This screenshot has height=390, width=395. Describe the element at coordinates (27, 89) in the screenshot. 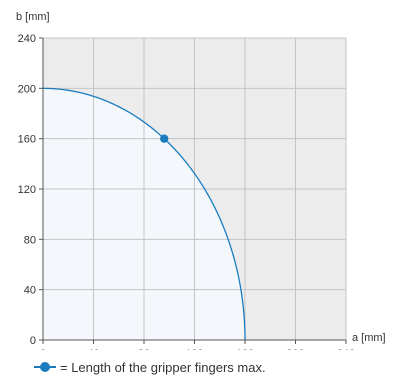

I see `y-tick-label: 200` at that location.